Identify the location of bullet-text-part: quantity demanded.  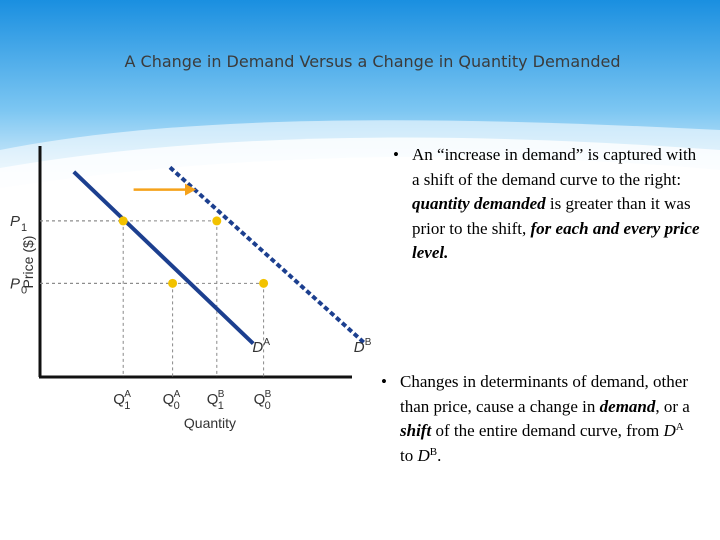
(479, 203).